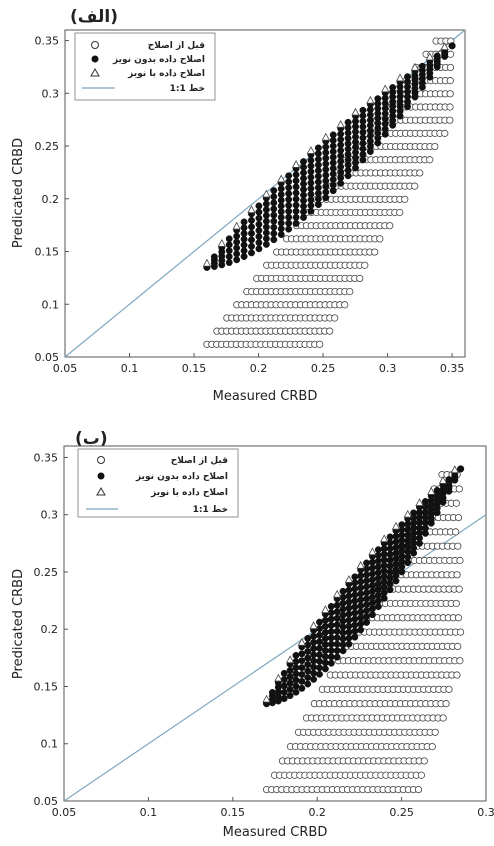 The width and height of the screenshot is (494, 846). Describe the element at coordinates (18, 193) in the screenshot. I see `y-axis-label: Predicated CRBD` at that location.